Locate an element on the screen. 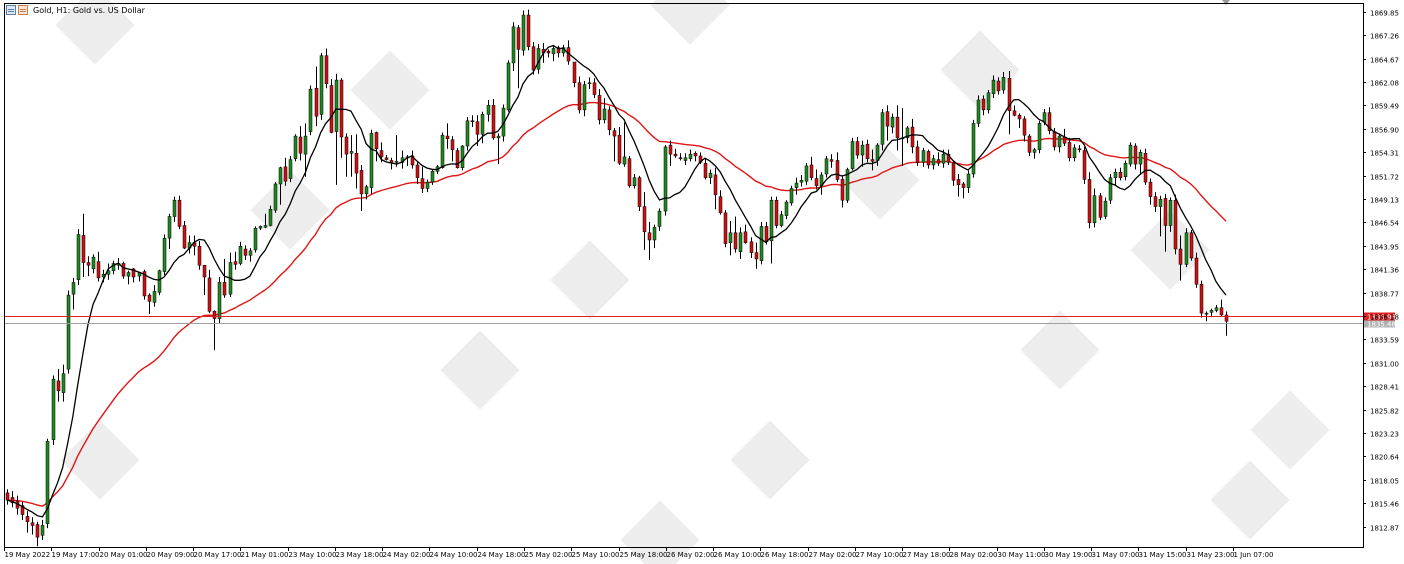 This screenshot has height=564, width=1404. x-tick-label: 24 May 02:00 is located at coordinates (407, 555).